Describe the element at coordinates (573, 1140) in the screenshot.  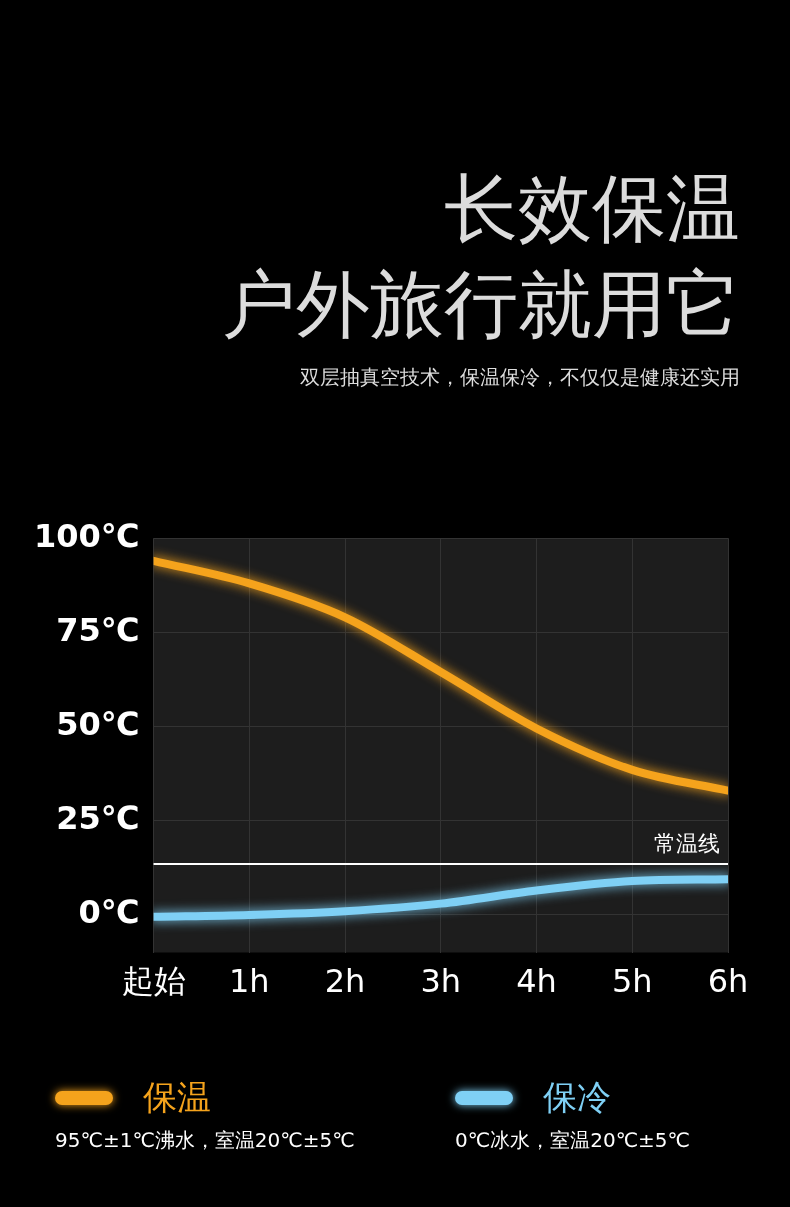
I see `text: 0℃冰水，室温20℃±5℃` at that location.